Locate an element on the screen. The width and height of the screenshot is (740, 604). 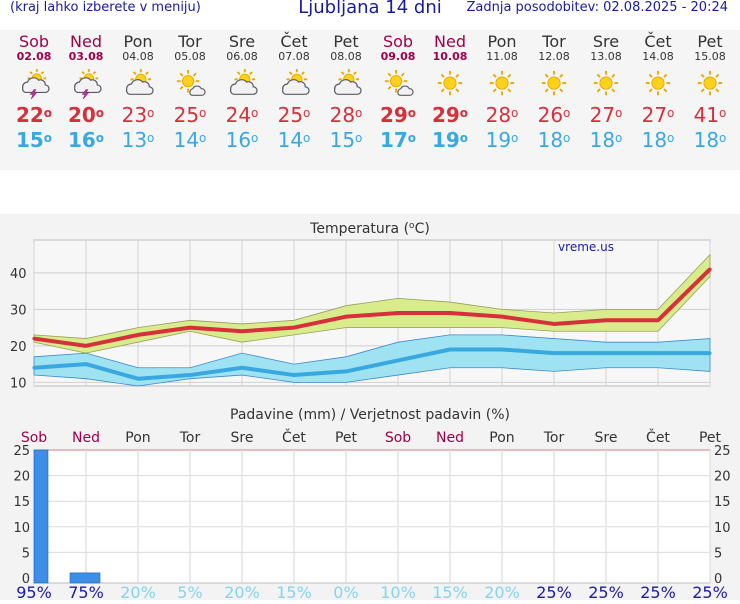
day-date: 07.08 is located at coordinates (294, 56).